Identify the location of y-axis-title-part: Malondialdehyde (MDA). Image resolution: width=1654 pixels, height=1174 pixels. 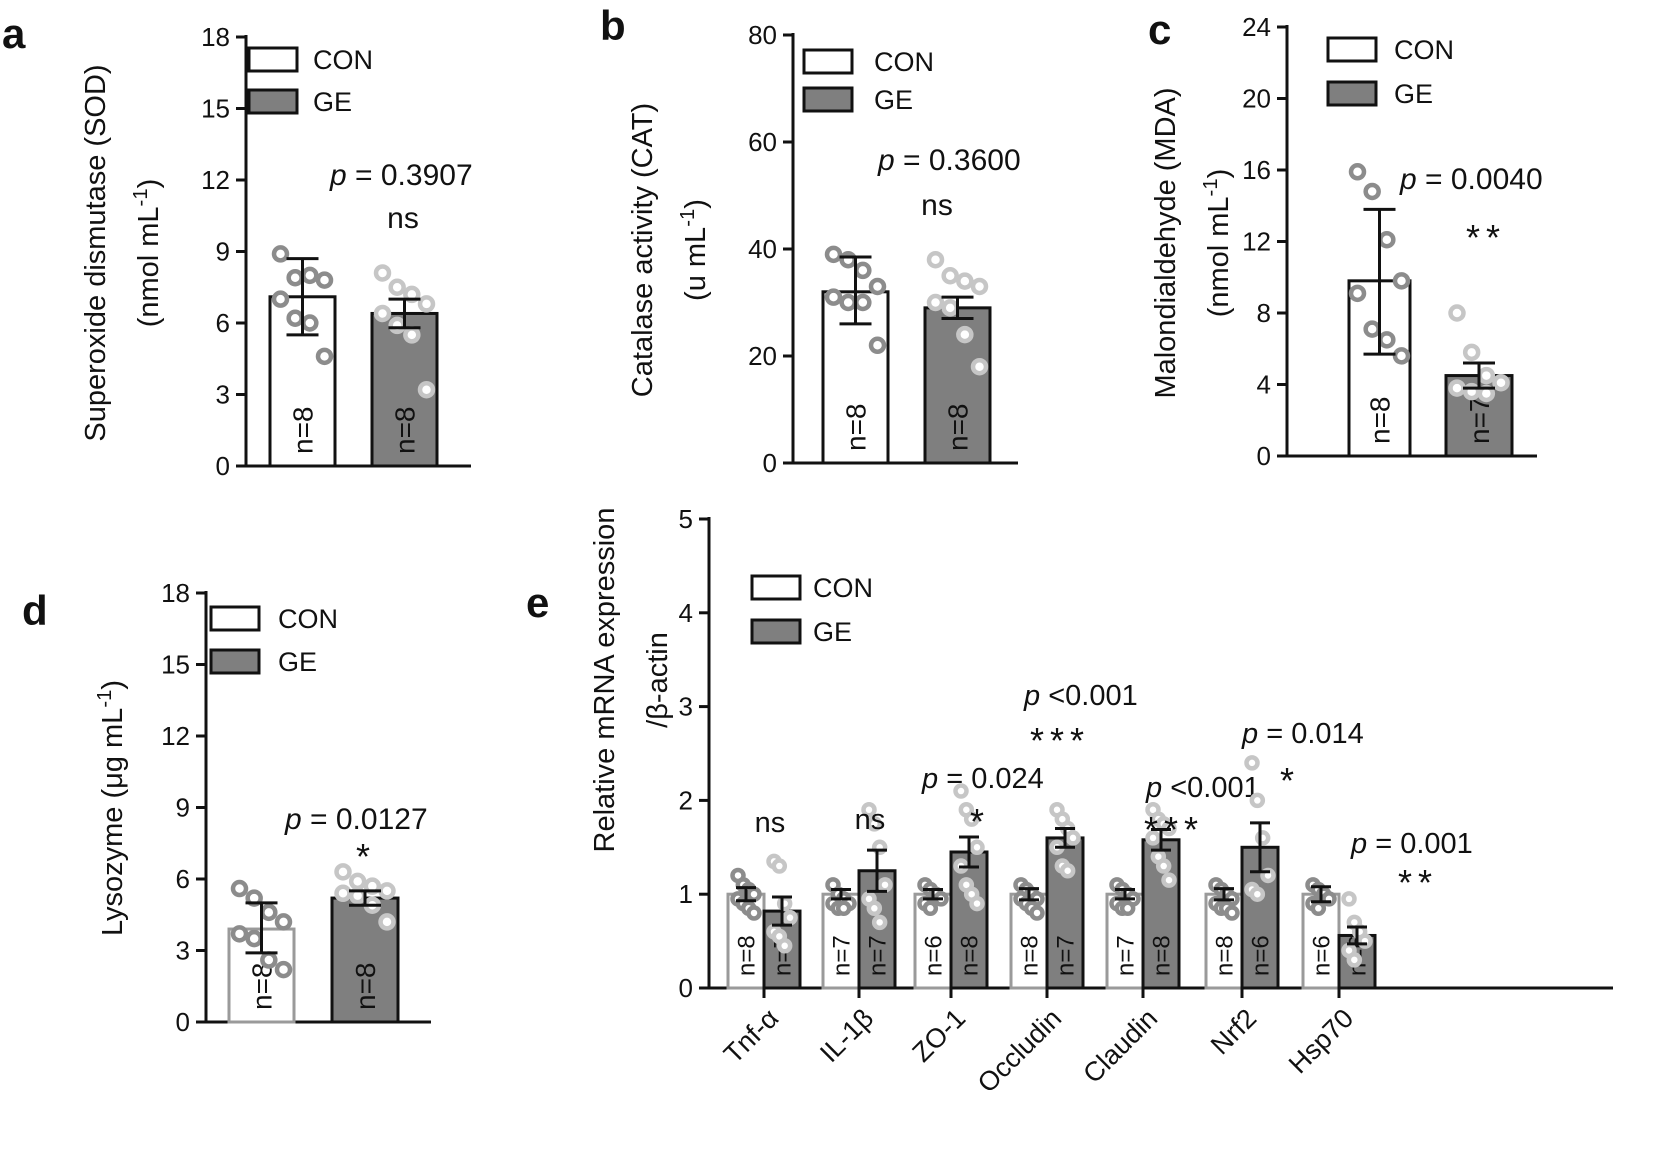
(1166, 242).